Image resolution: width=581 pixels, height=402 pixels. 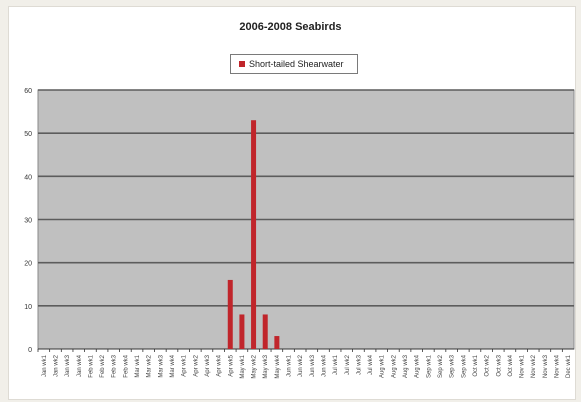 What do you see at coordinates (220, 365) in the screenshot?
I see `x-tick-label: Apr wk4` at bounding box center [220, 365].